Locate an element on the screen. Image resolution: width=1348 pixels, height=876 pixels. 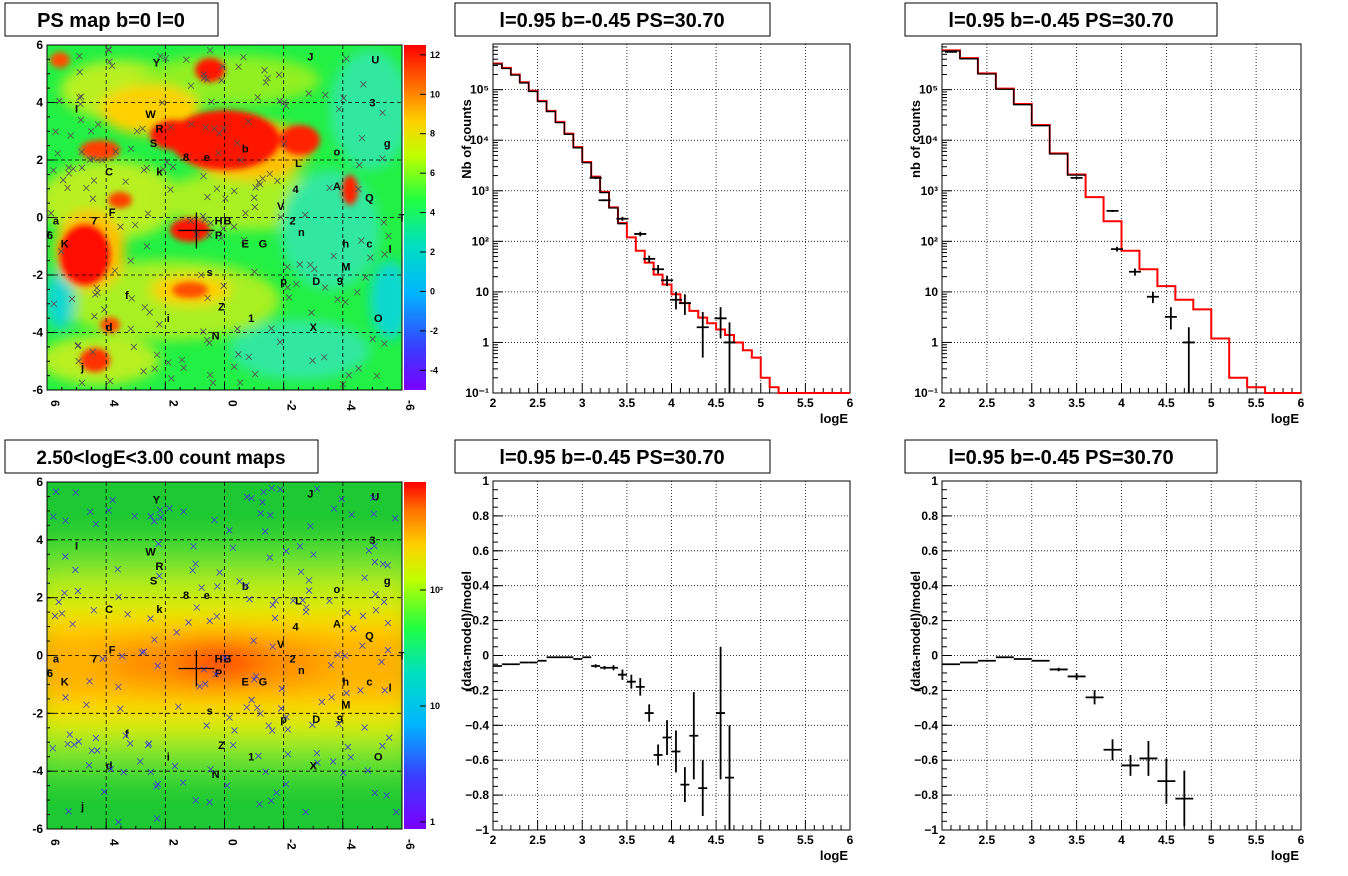
count-map-source-label: n is located at coordinates (301, 671).